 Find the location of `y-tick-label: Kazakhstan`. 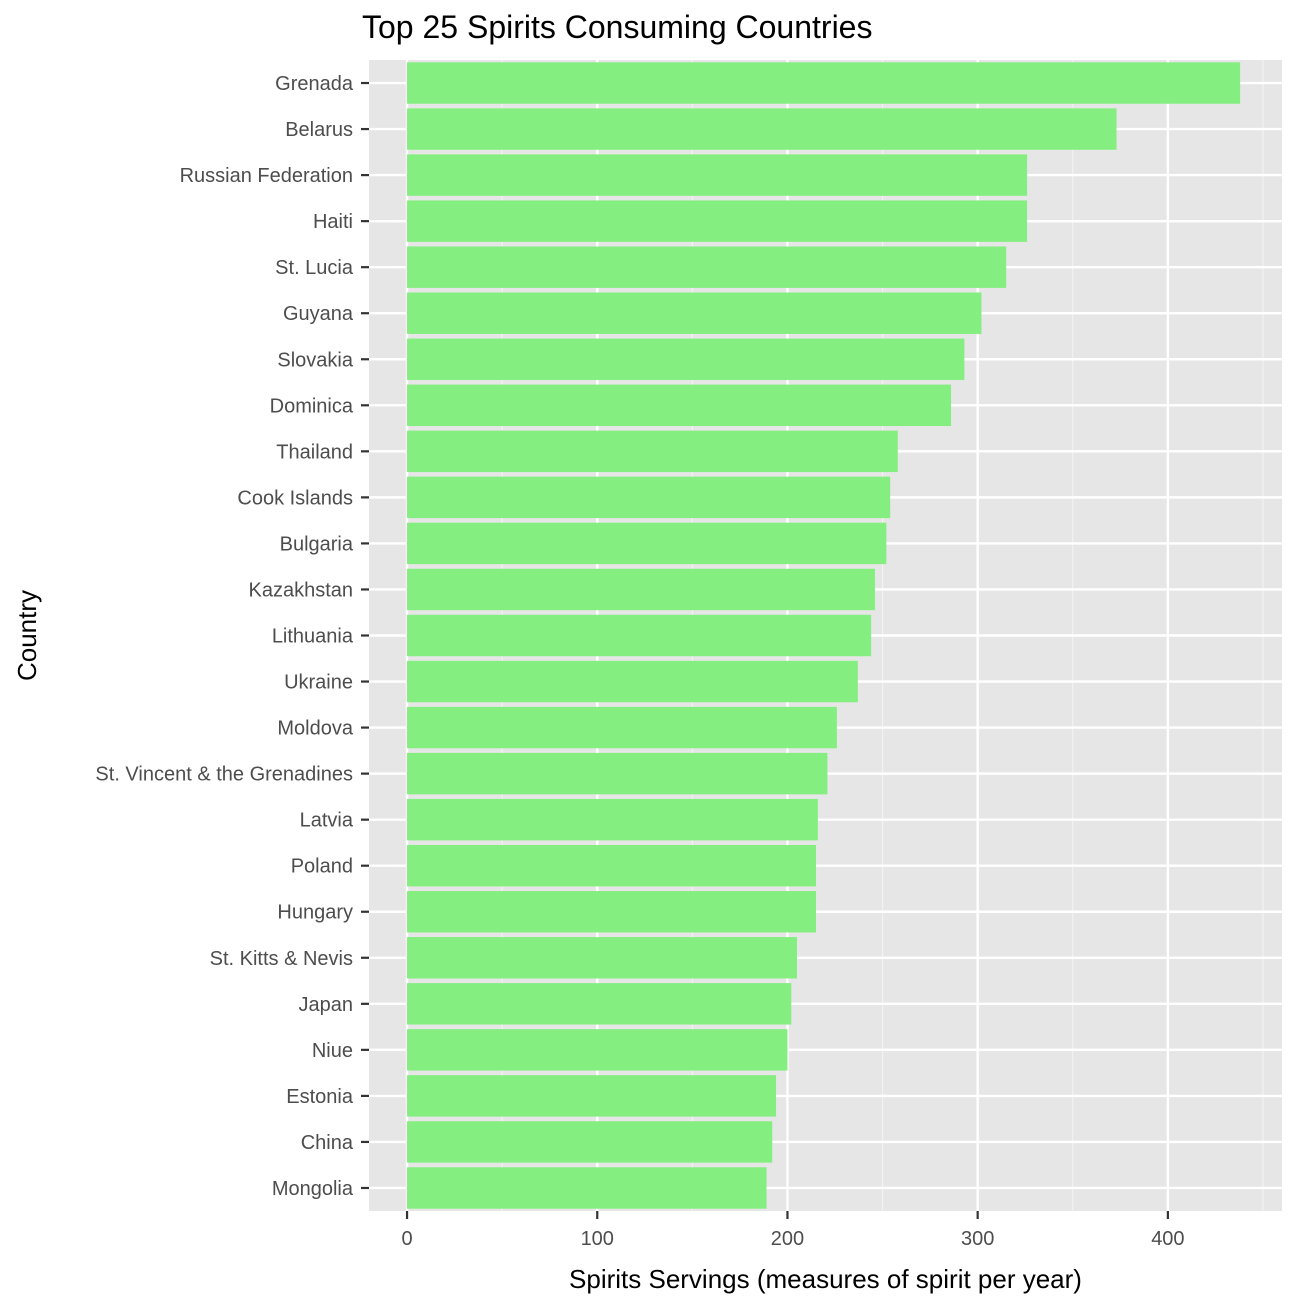

y-tick-label: Kazakhstan is located at coordinates (300, 590).